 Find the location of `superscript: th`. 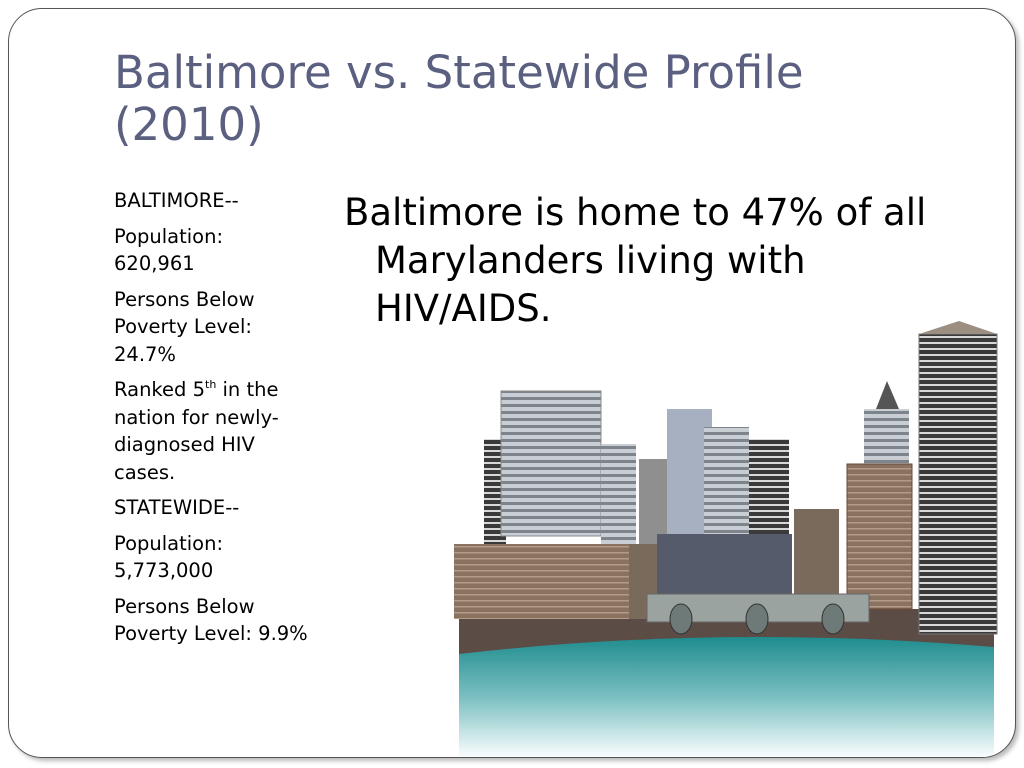

superscript: th is located at coordinates (211, 384).